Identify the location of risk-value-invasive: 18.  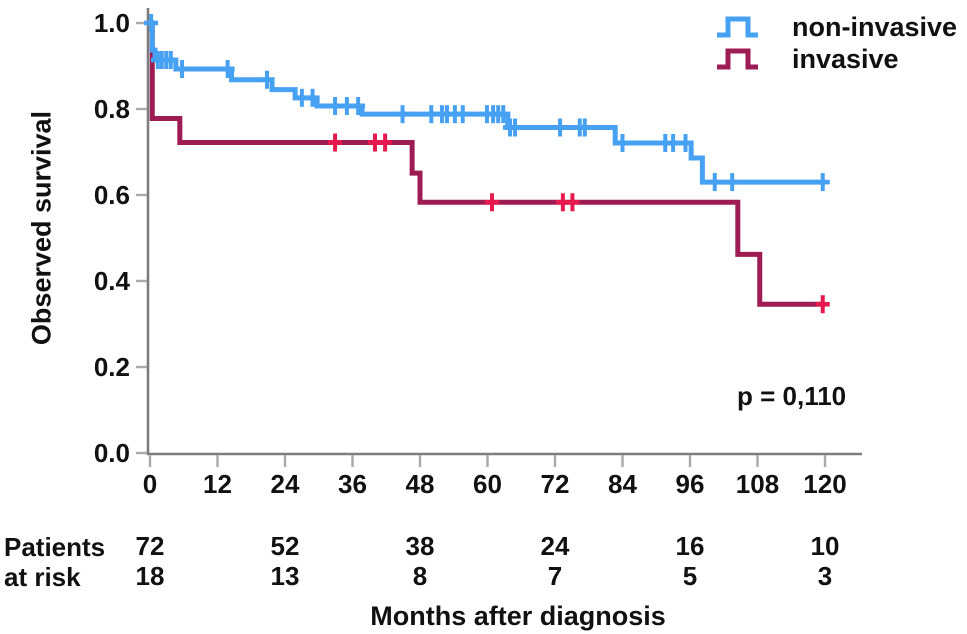
(150, 576).